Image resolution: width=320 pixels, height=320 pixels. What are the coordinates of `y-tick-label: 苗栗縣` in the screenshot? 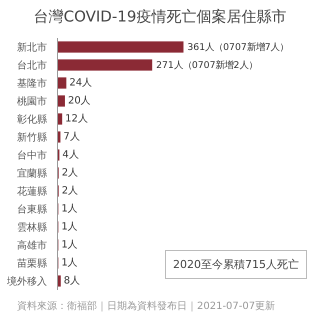 It's located at (32, 264).